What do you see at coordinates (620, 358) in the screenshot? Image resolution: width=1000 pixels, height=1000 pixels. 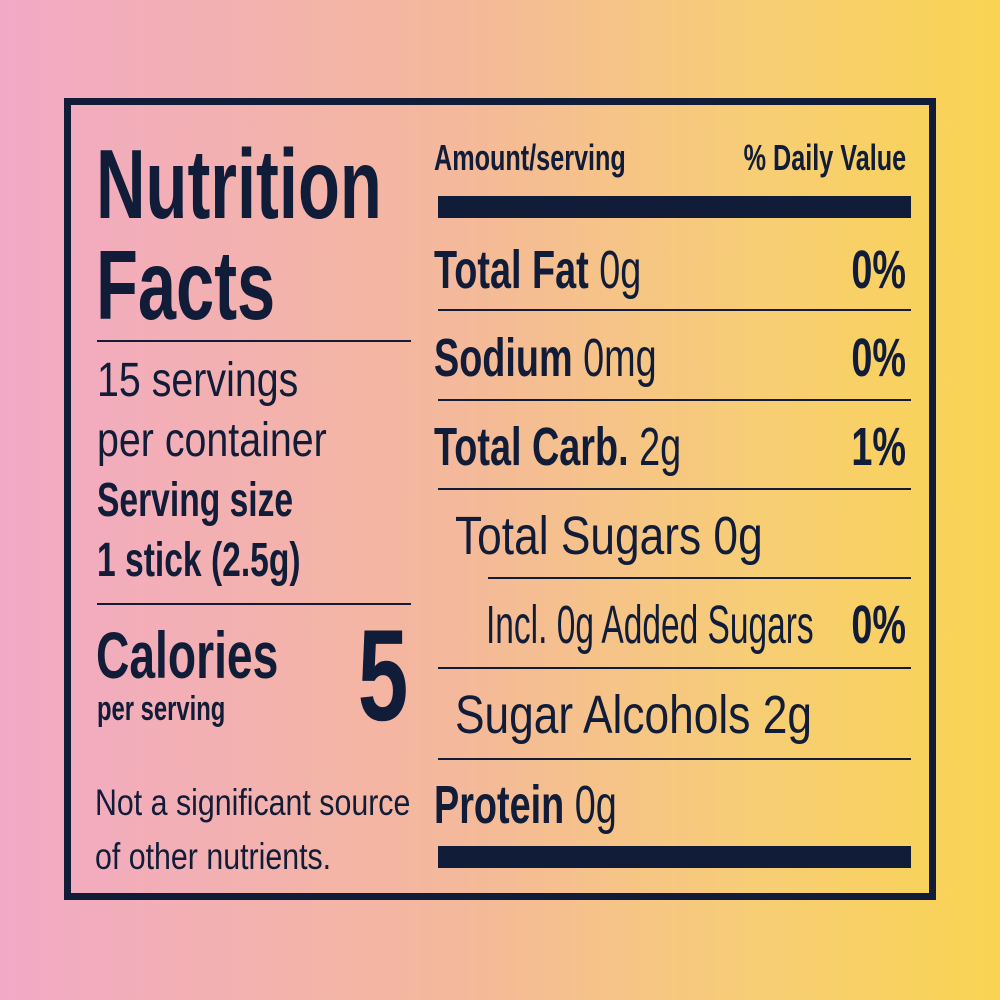 I see `nutrient-amount: 0mg` at bounding box center [620, 358].